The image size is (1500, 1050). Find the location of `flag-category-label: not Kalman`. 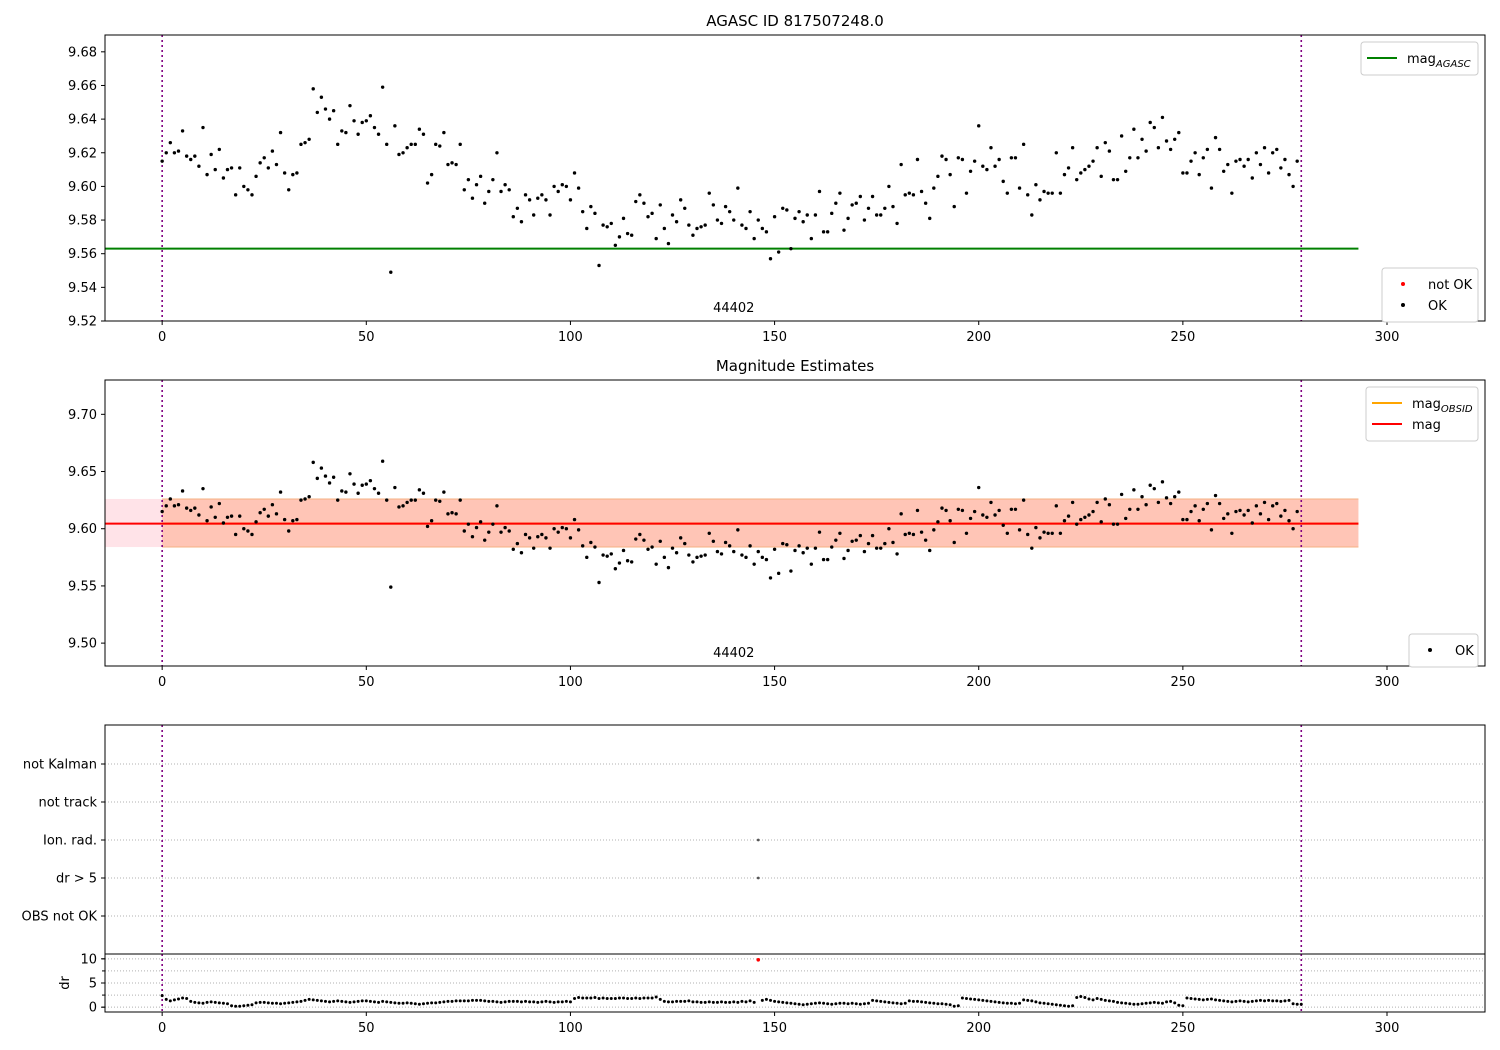

flag-category-label: not Kalman is located at coordinates (60, 765).